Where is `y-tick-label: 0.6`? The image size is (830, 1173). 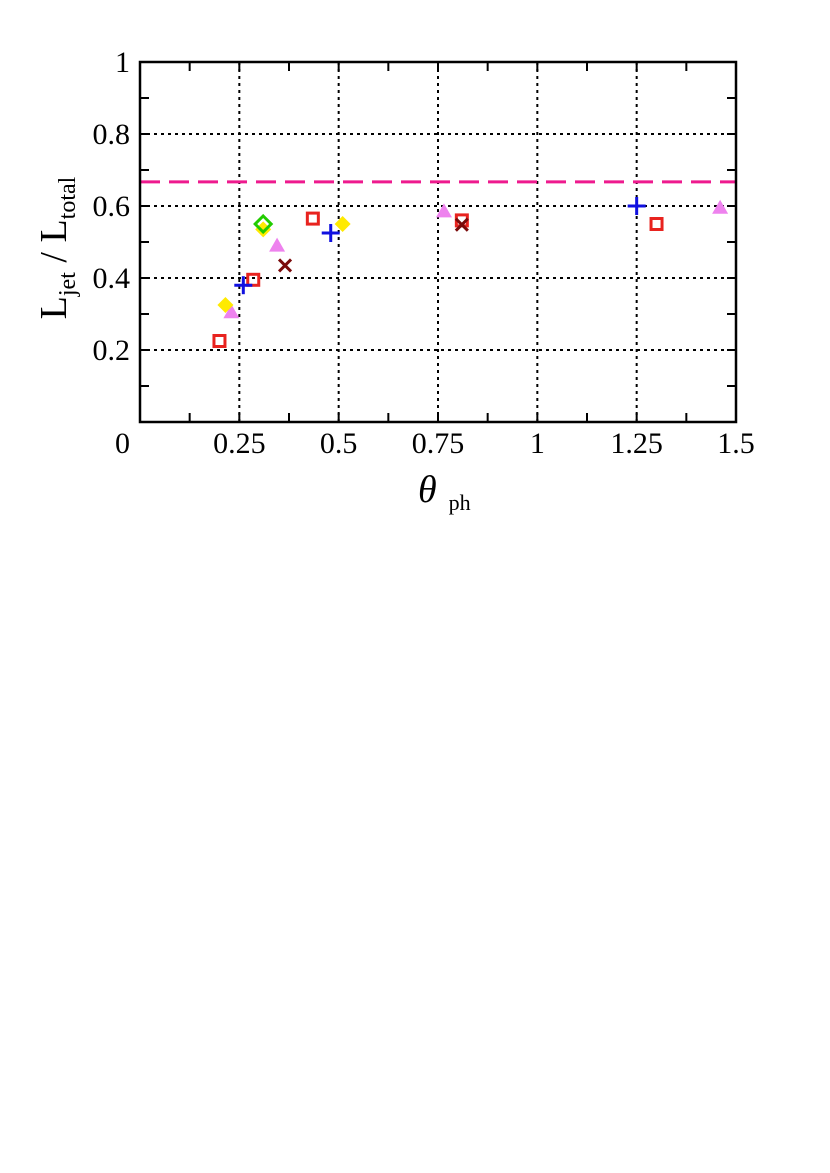 y-tick-label: 0.6 is located at coordinates (112, 206).